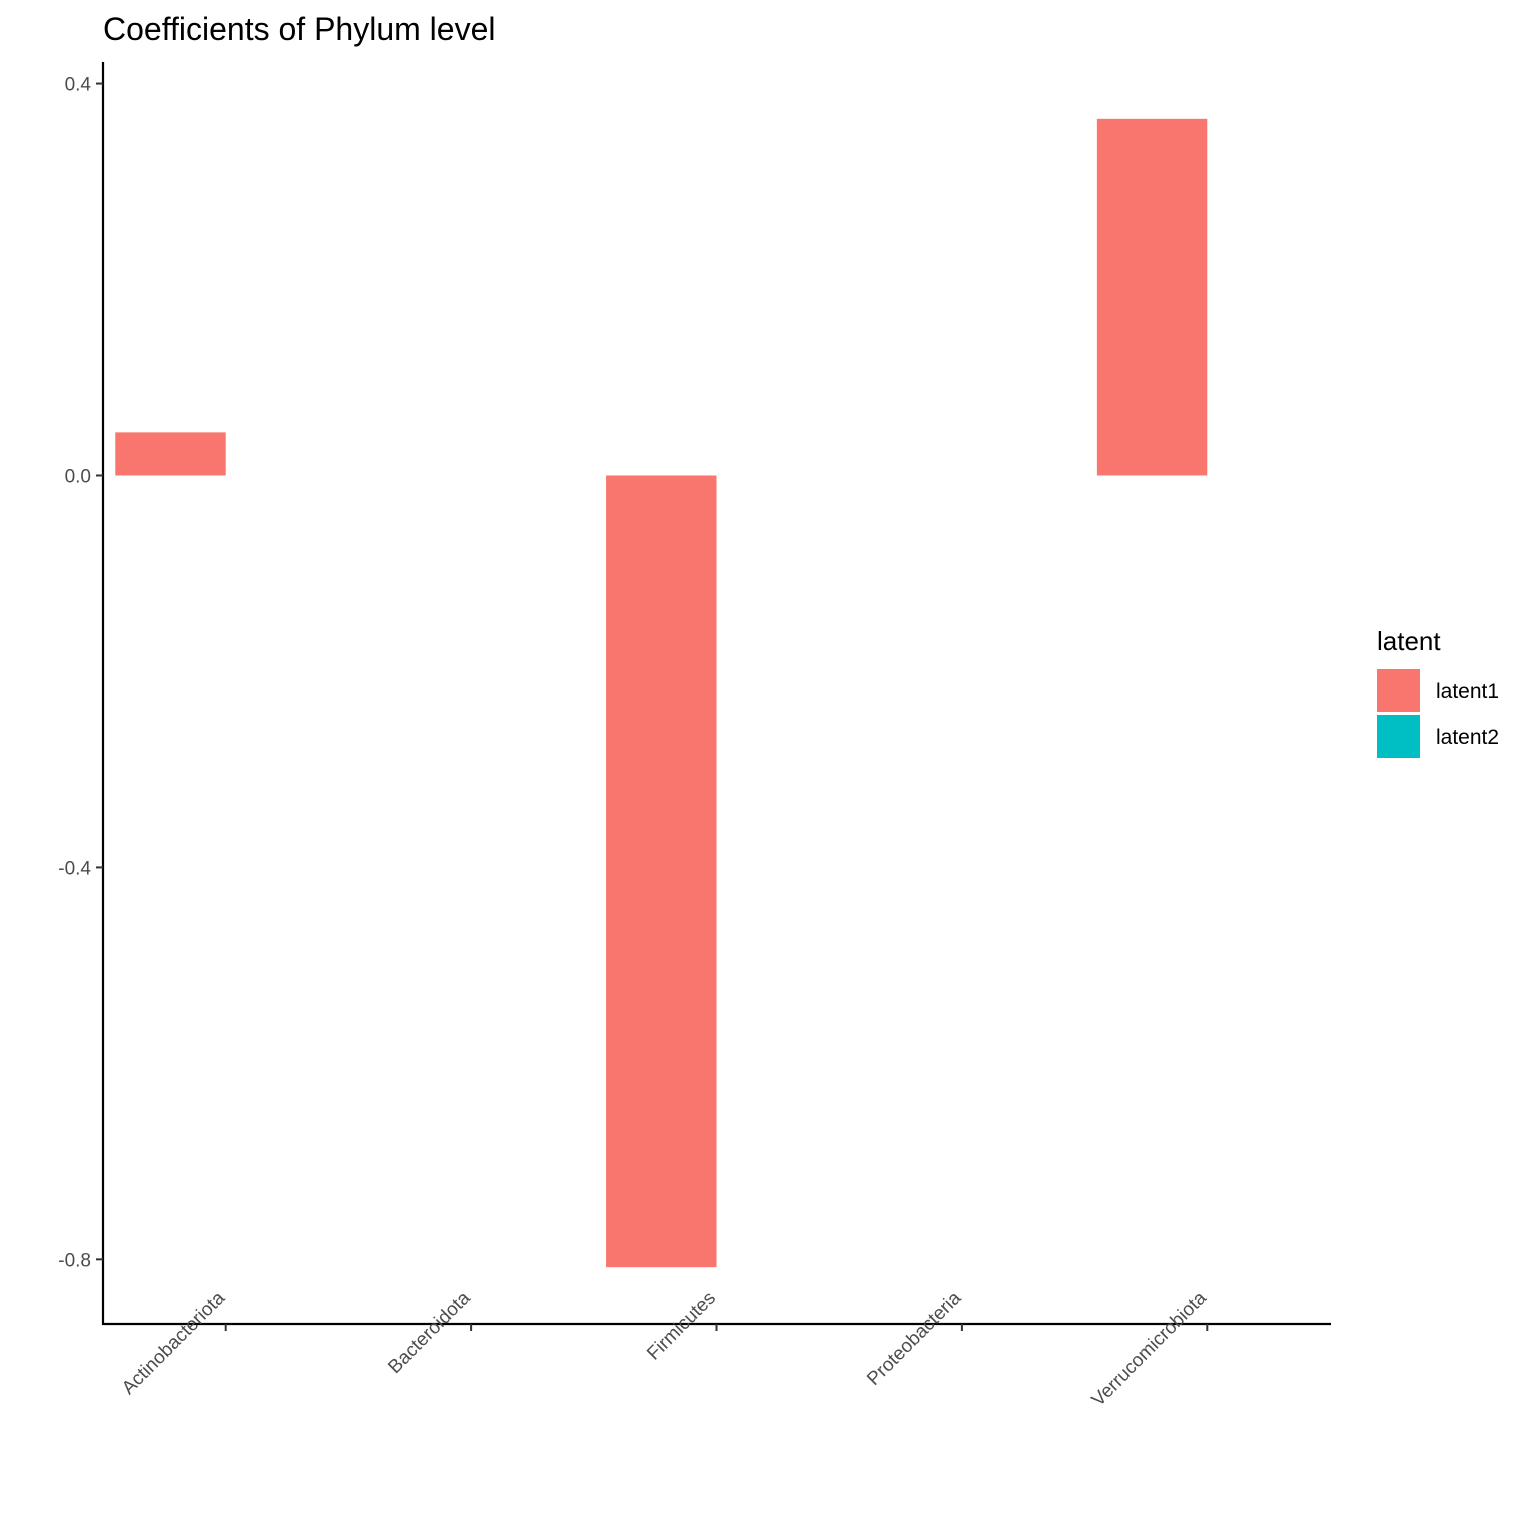 The width and height of the screenshot is (1536, 1536). What do you see at coordinates (299, 29) in the screenshot?
I see `chart-title: Coefficients of Phylum level` at bounding box center [299, 29].